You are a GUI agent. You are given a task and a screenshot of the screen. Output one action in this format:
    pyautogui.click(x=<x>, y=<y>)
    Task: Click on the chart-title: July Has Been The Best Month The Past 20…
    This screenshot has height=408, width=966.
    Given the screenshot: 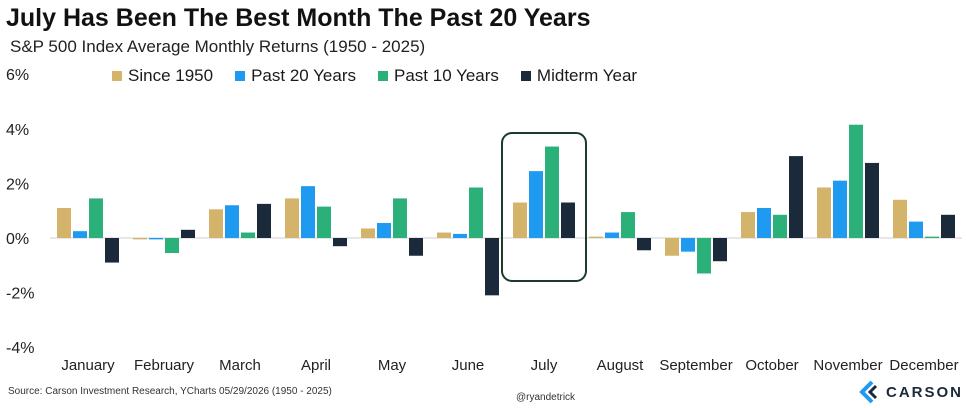 What is the action you would take?
    pyautogui.click(x=298, y=18)
    